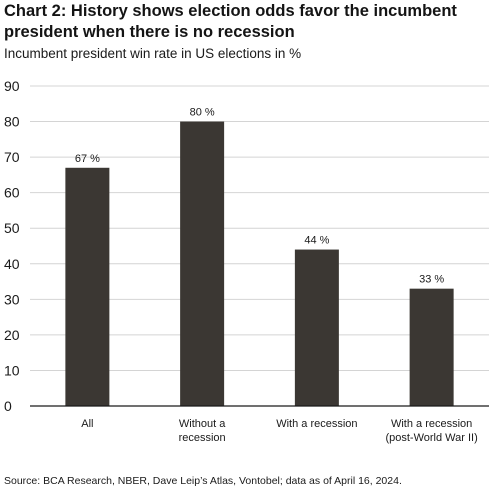  What do you see at coordinates (12, 264) in the screenshot?
I see `y-tick-label-40: 40` at bounding box center [12, 264].